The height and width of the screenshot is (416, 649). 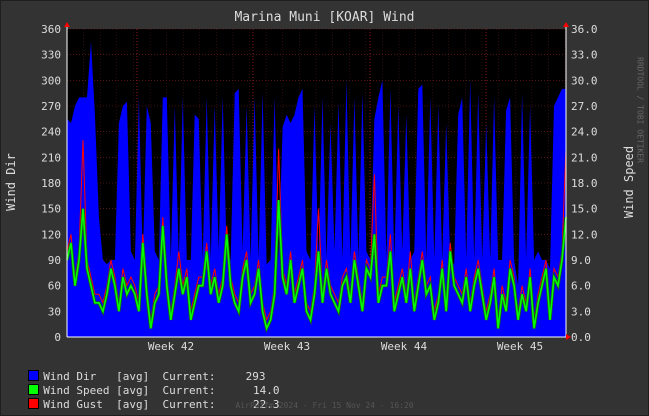 What do you see at coordinates (34, 403) in the screenshot?
I see `legend-swatch-red` at bounding box center [34, 403].